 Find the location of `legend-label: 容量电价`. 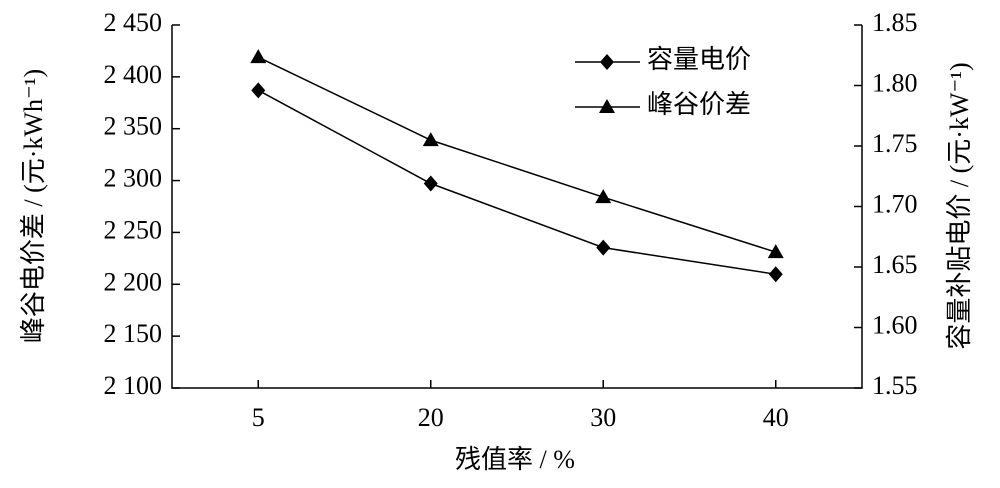

legend-label: 容量电价 is located at coordinates (699, 59).